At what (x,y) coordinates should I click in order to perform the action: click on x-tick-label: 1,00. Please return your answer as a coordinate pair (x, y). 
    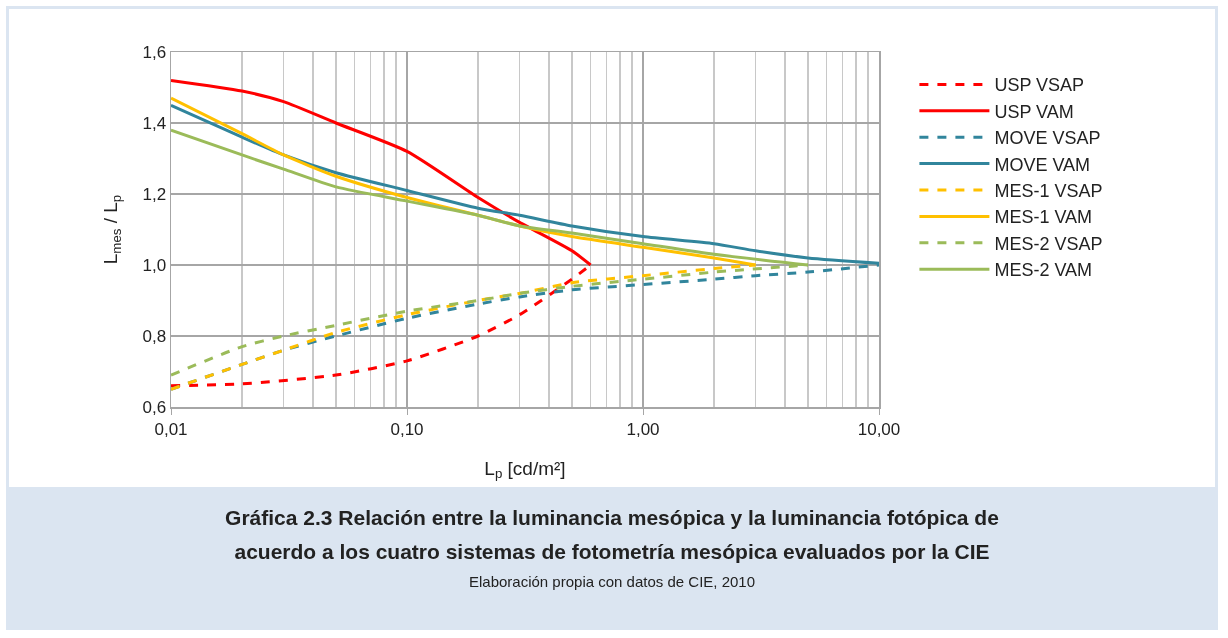
    Looking at the image, I should click on (643, 429).